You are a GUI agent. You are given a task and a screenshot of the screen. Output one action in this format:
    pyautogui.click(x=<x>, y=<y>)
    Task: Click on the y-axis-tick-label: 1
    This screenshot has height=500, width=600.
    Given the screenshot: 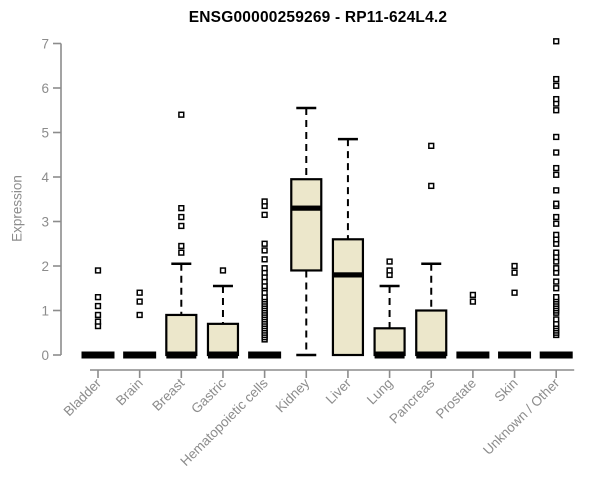 What is the action you would take?
    pyautogui.click(x=45, y=310)
    